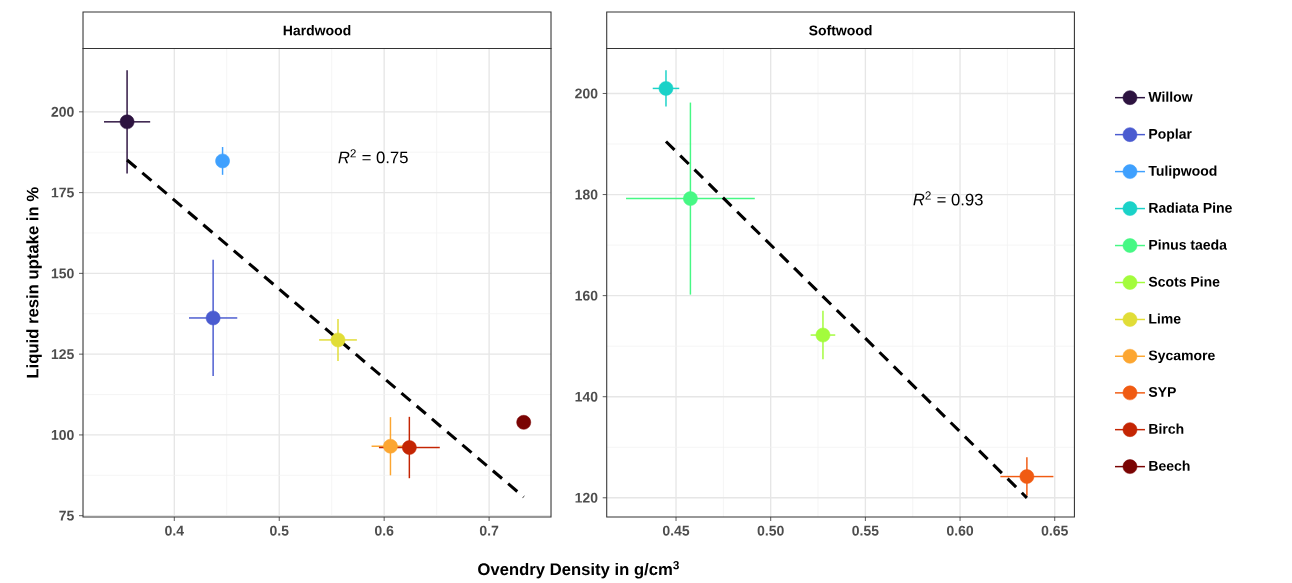 The width and height of the screenshot is (1292, 583). What do you see at coordinates (960, 530) in the screenshot?
I see `x-tick-label: 0.60` at bounding box center [960, 530].